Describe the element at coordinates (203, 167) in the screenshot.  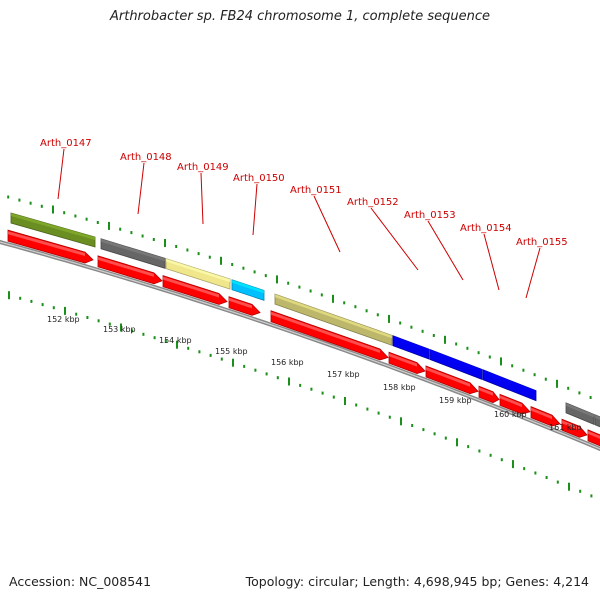
I see `gene-label: Arth_0149` at that location.